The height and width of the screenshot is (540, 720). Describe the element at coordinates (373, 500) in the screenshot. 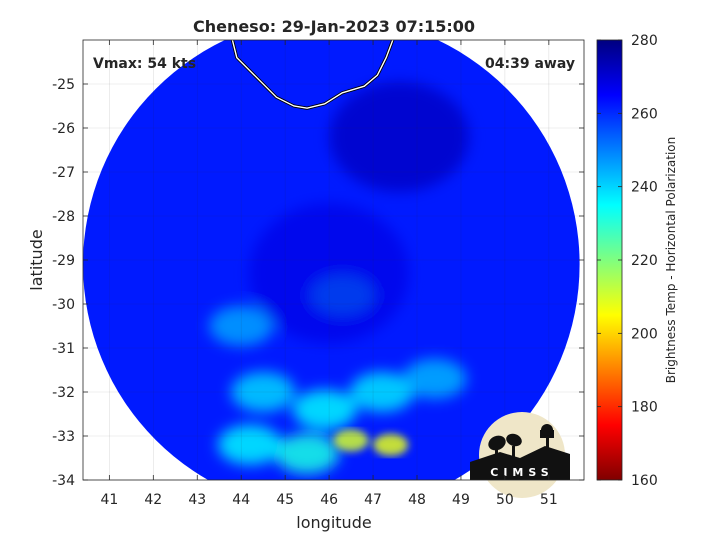

I see `x-tick-label: 47` at that location.